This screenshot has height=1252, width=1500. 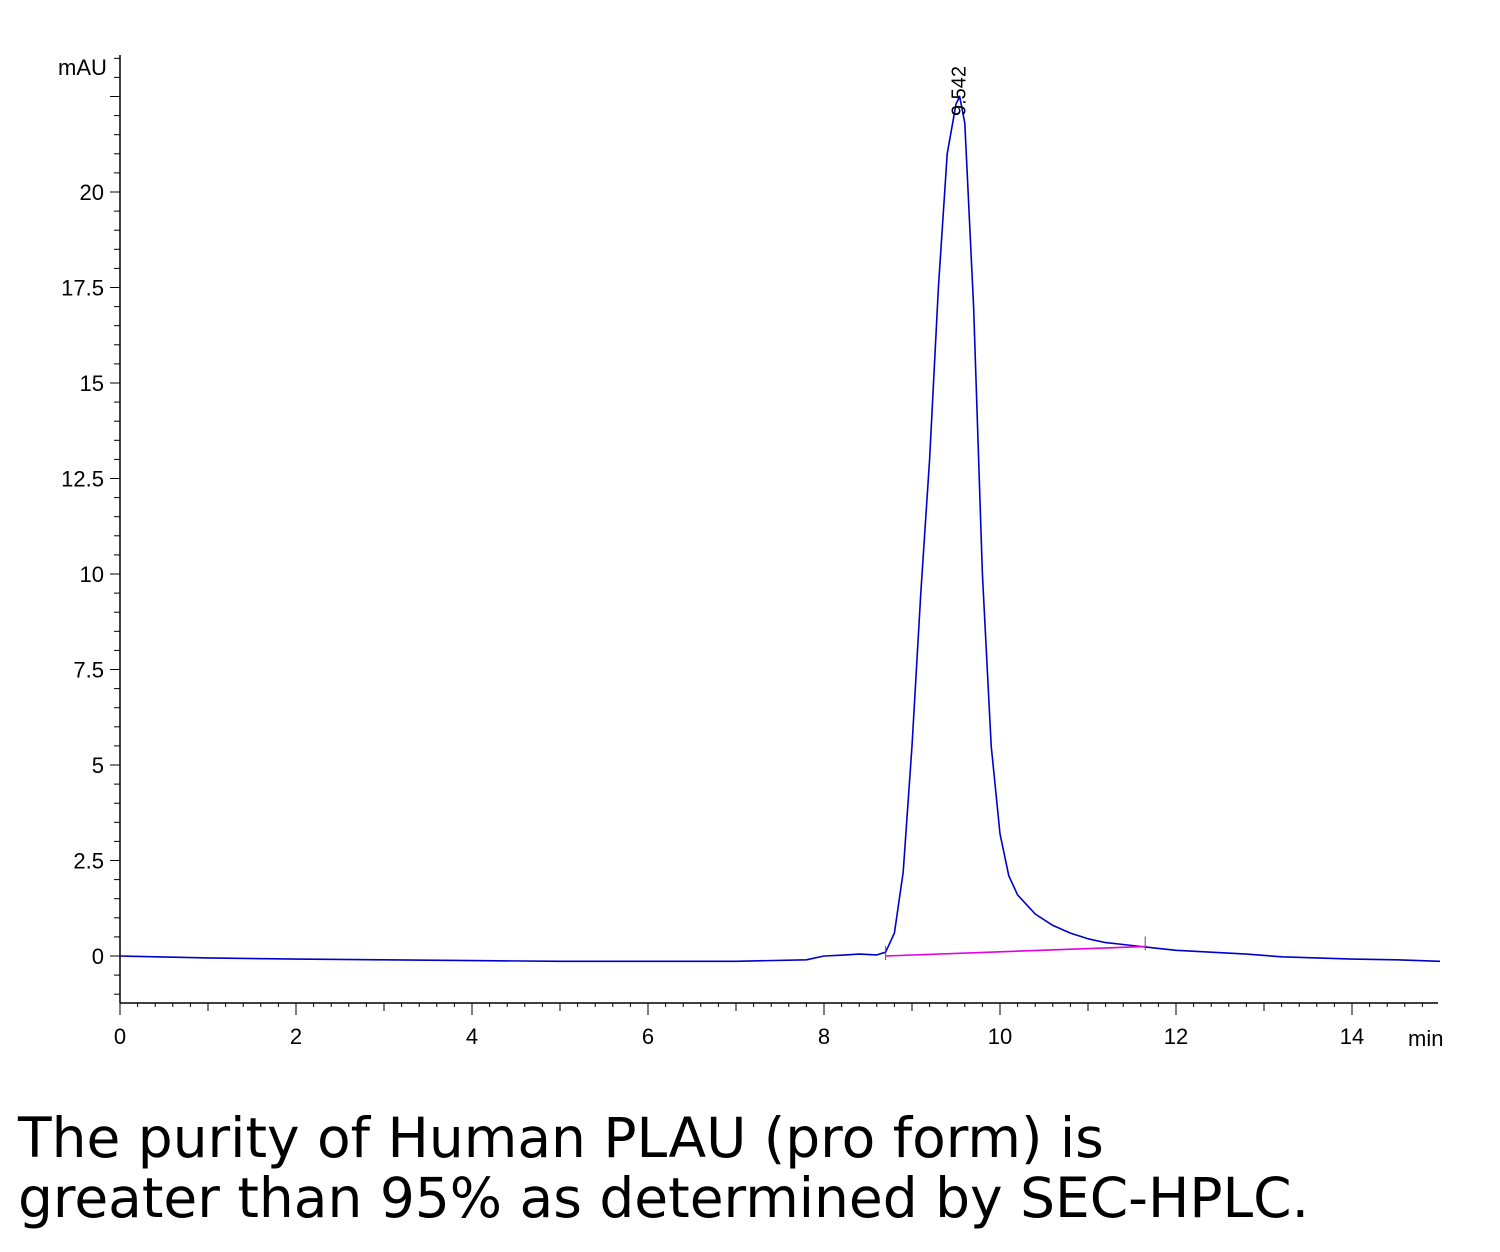 What do you see at coordinates (824, 1036) in the screenshot?
I see `x-tick-label: 8` at bounding box center [824, 1036].